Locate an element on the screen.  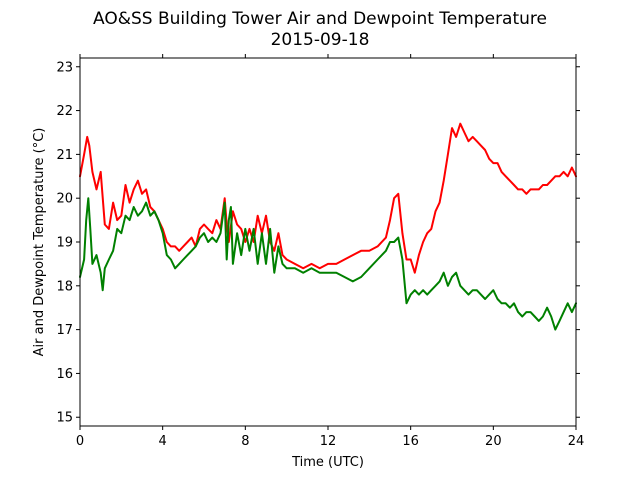
x-tick-label: 8 is located at coordinates (245, 441).